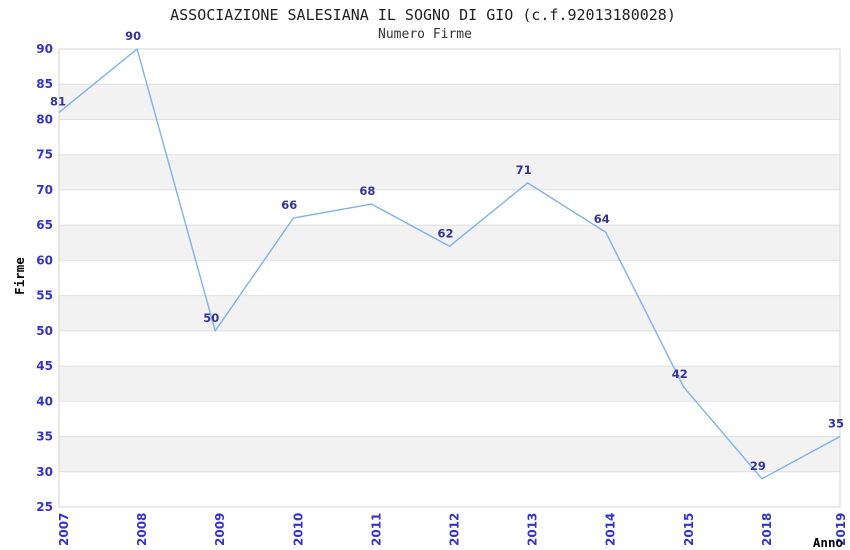 The width and height of the screenshot is (850, 550). What do you see at coordinates (758, 466) in the screenshot?
I see `data-label: 29` at bounding box center [758, 466].